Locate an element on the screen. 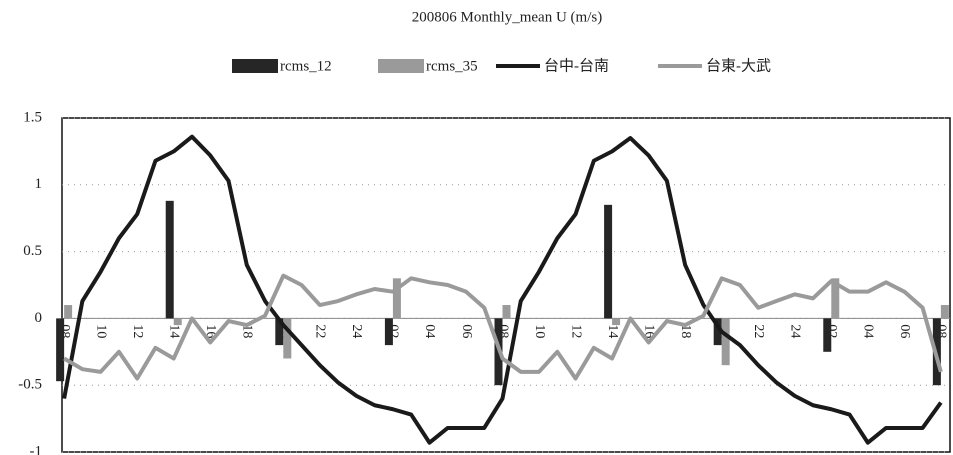 This screenshot has width=953, height=455. legend-item: rcms_35 is located at coordinates (428, 66).